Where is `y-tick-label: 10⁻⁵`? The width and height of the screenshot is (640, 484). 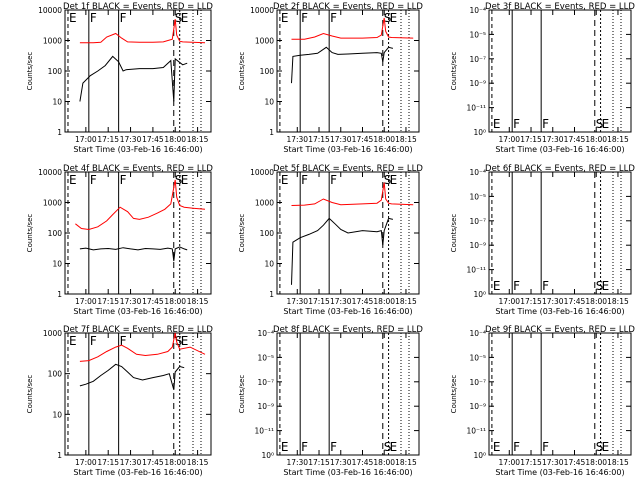
y-tick-label: 10⁻⁵ is located at coordinates (265, 357).